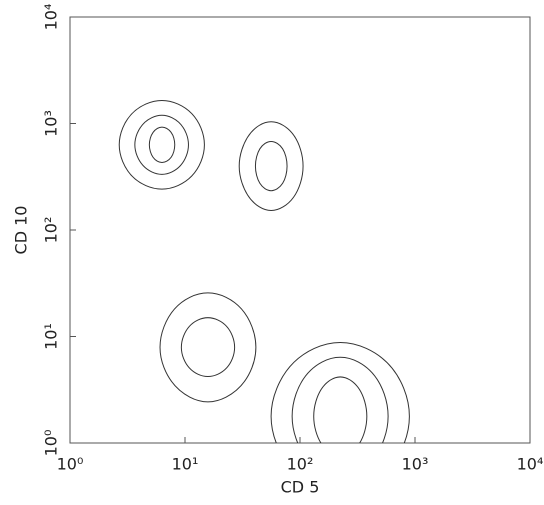 The width and height of the screenshot is (544, 505). What do you see at coordinates (70, 464) in the screenshot?
I see `x-tick-label: 10⁰` at bounding box center [70, 464].